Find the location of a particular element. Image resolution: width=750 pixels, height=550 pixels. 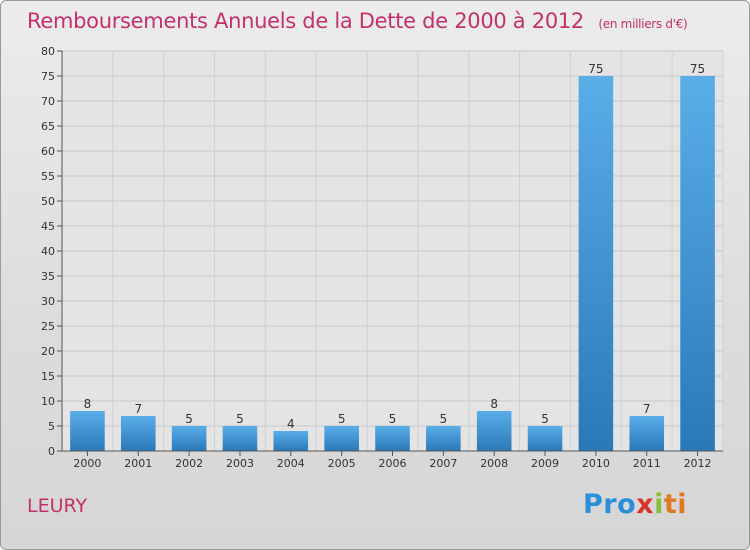

data-label-2010: 75 is located at coordinates (595, 69).